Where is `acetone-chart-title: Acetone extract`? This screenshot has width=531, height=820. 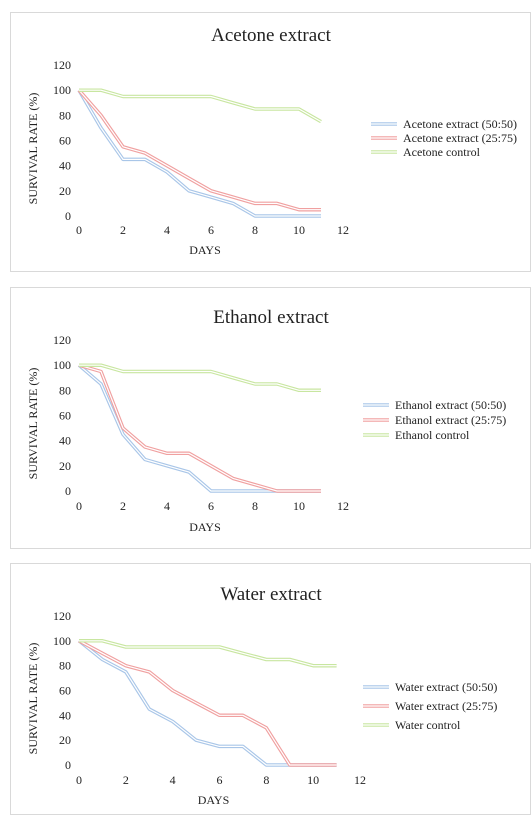
acetone-chart-title: Acetone extract is located at coordinates (271, 35).